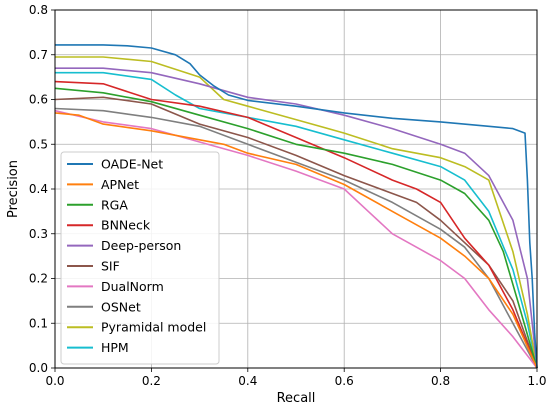 This screenshot has width=550, height=410. I want to click on y-axis-label: Precision, so click(13, 189).